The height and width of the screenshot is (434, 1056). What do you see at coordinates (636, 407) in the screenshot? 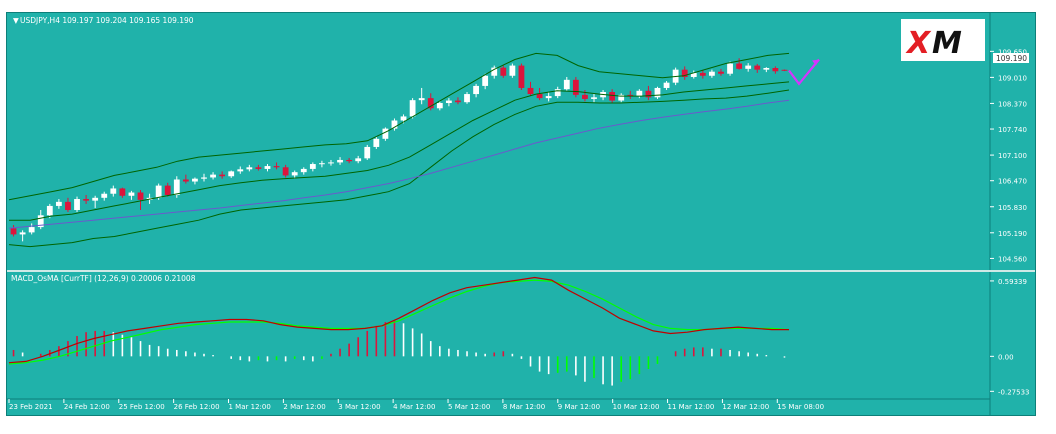
I see `time-axis-label: 10 Mar 12:00` at bounding box center [636, 407].